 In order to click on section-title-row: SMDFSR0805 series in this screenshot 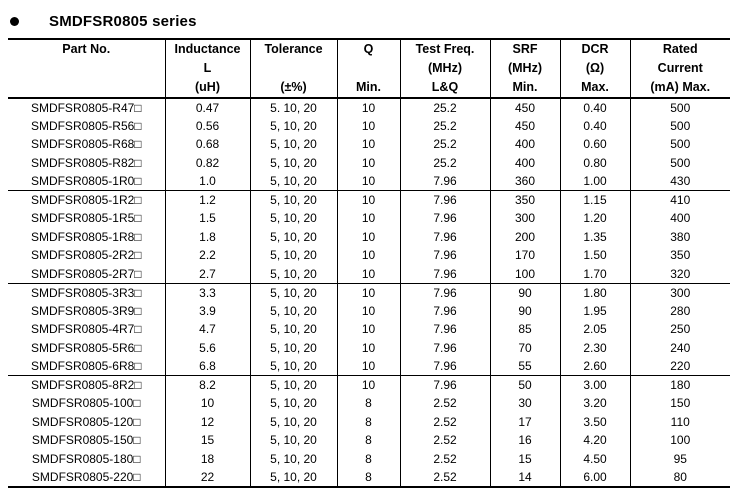, I will do `click(369, 19)`.